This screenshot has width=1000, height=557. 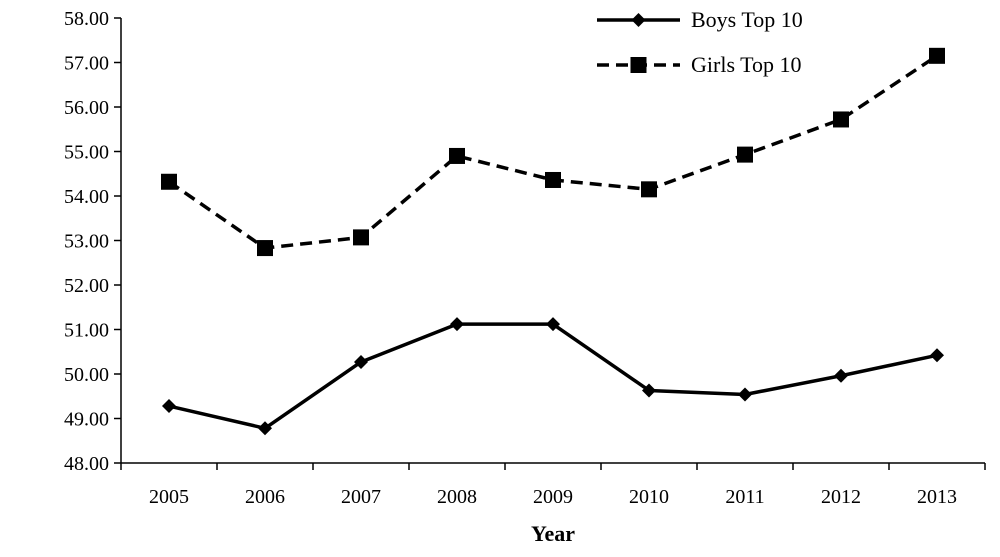 I want to click on y-tick-label: 58.00, so click(x=86, y=19).